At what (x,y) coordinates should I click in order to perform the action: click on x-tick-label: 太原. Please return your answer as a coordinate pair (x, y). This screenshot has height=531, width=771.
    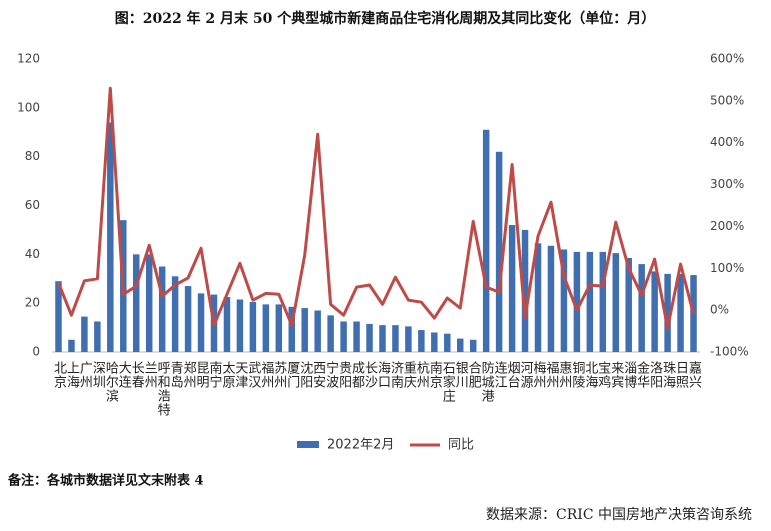
    Looking at the image, I should click on (227, 375).